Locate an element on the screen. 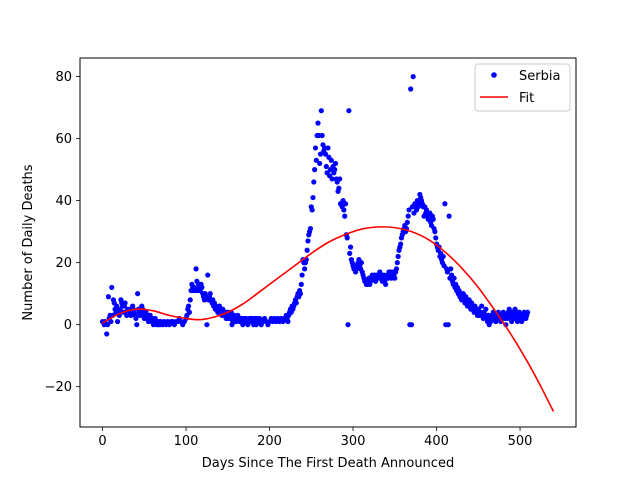 Image resolution: width=640 pixels, height=480 pixels. y-tick-label: 0 is located at coordinates (68, 325).